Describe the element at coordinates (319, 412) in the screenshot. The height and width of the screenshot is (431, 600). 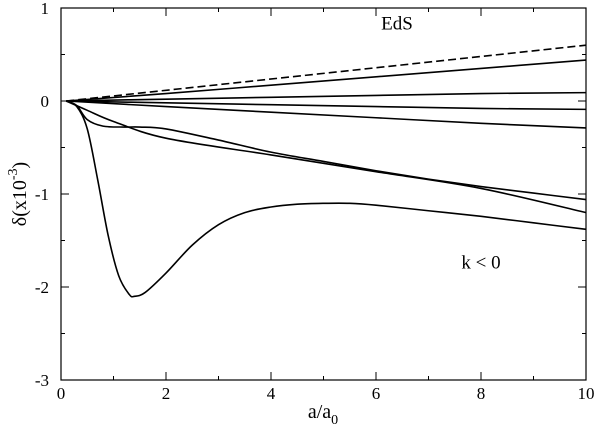
I see `x-axis-title-base: a/a` at that location.